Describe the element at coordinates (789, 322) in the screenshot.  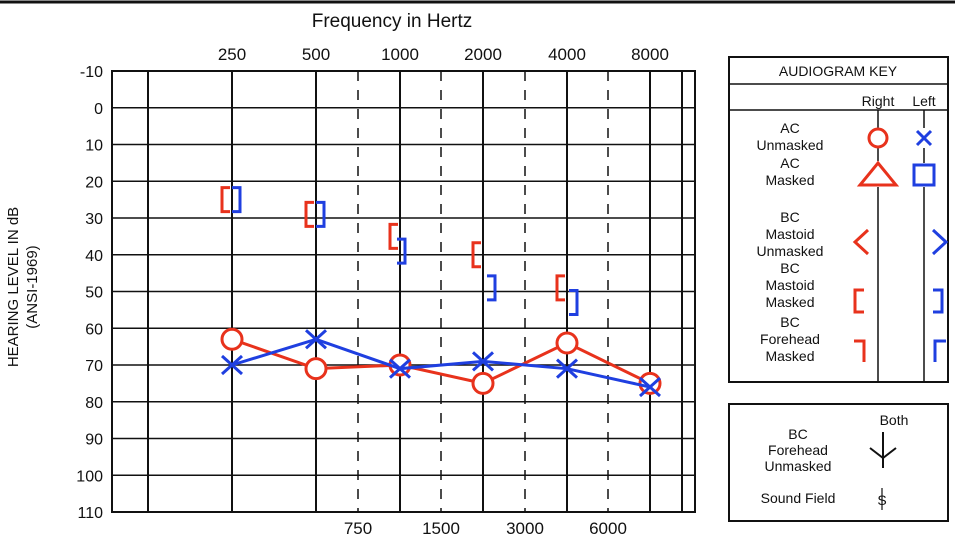
I see `key-bc-forehead-masked-line1: BC` at that location.